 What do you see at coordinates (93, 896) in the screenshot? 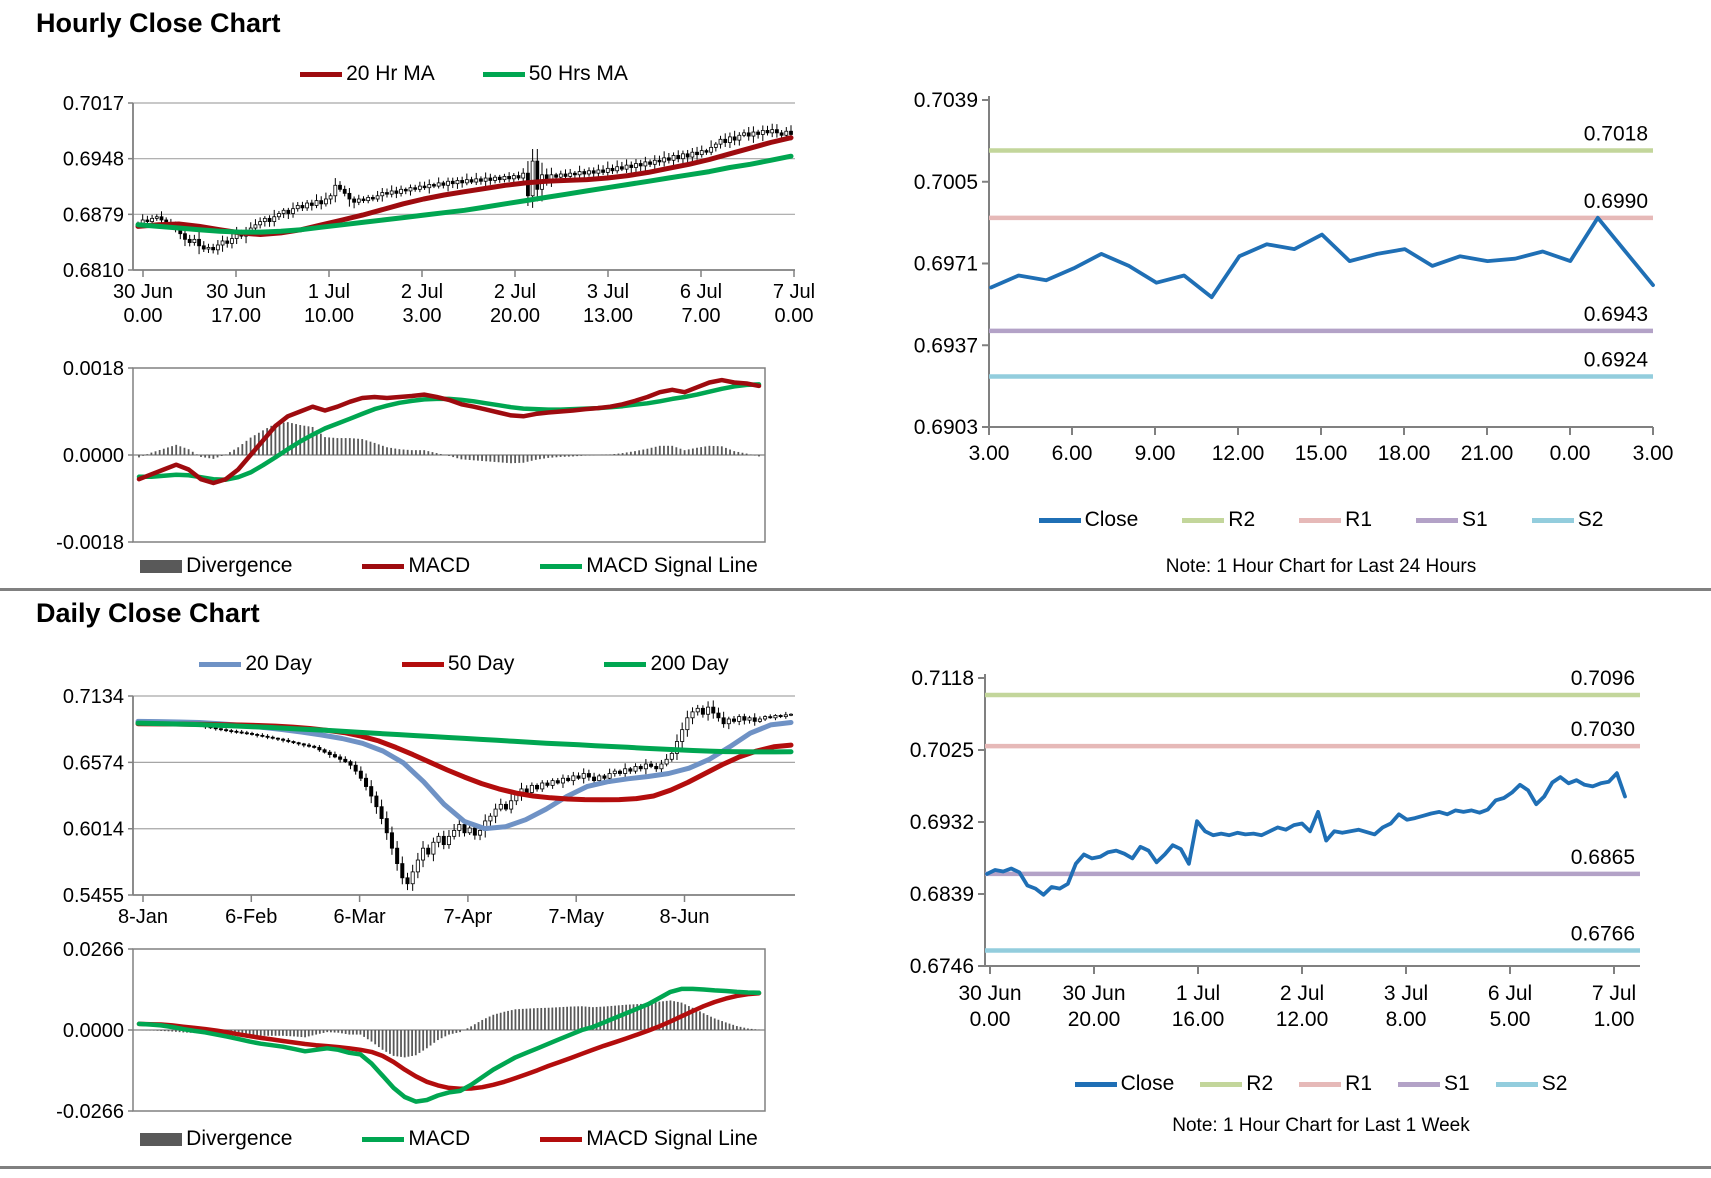
I see `svg-text: 0.5455` at bounding box center [93, 896].